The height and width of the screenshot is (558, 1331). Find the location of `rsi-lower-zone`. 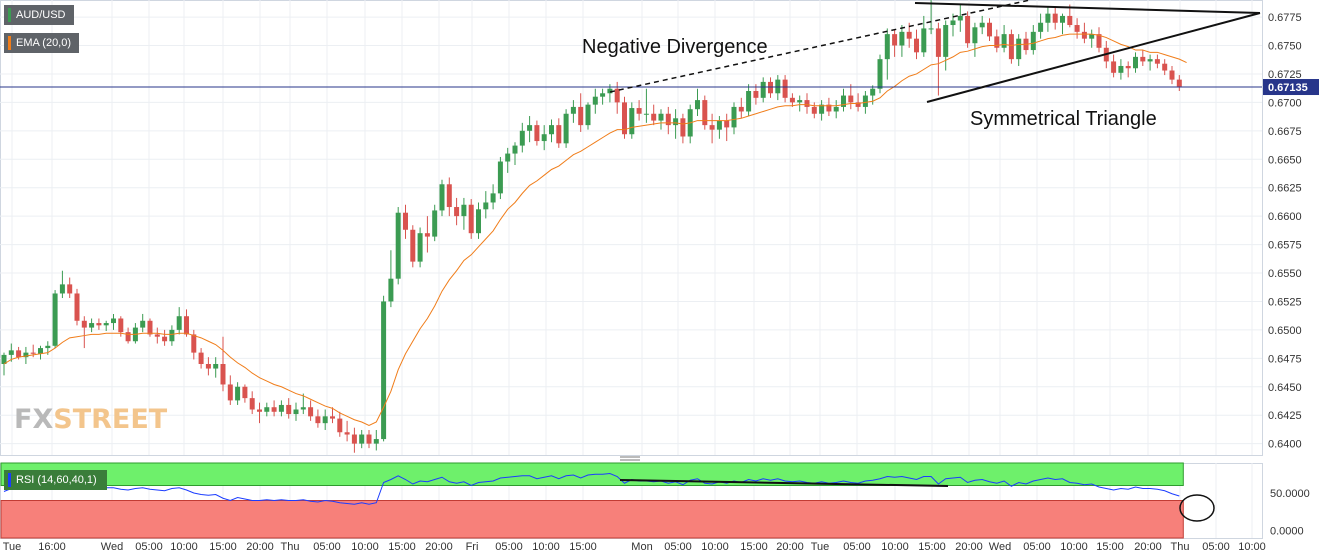

rsi-lower-zone is located at coordinates (592, 519).